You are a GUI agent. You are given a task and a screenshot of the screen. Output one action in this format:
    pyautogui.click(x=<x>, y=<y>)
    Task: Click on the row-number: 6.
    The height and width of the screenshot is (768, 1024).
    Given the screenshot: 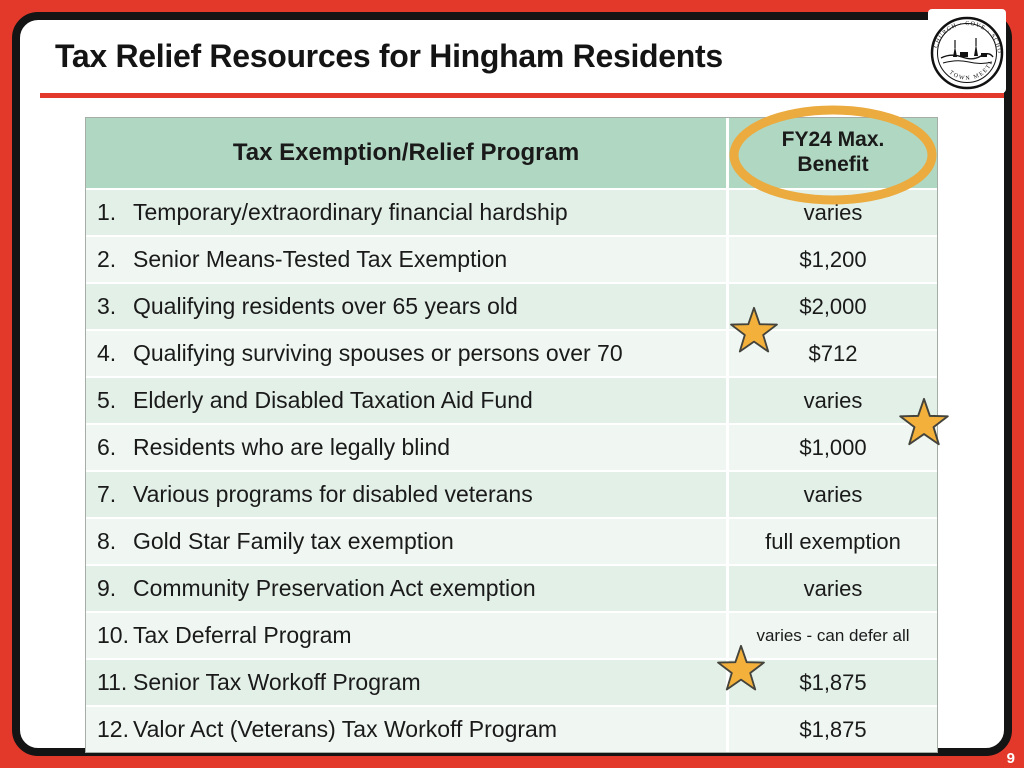 What is the action you would take?
    pyautogui.click(x=107, y=447)
    